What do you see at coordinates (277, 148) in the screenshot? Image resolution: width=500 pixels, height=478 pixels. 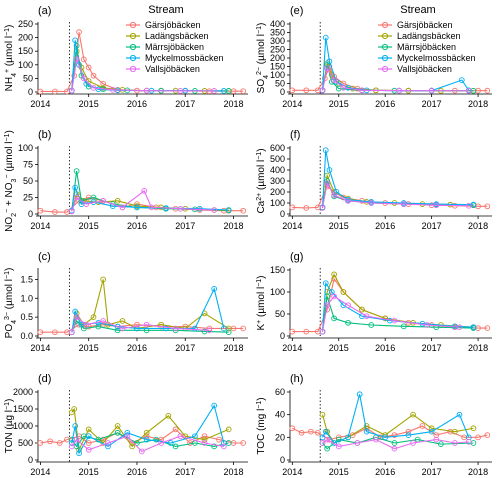 I see `y-tick-label: 600` at bounding box center [277, 148].